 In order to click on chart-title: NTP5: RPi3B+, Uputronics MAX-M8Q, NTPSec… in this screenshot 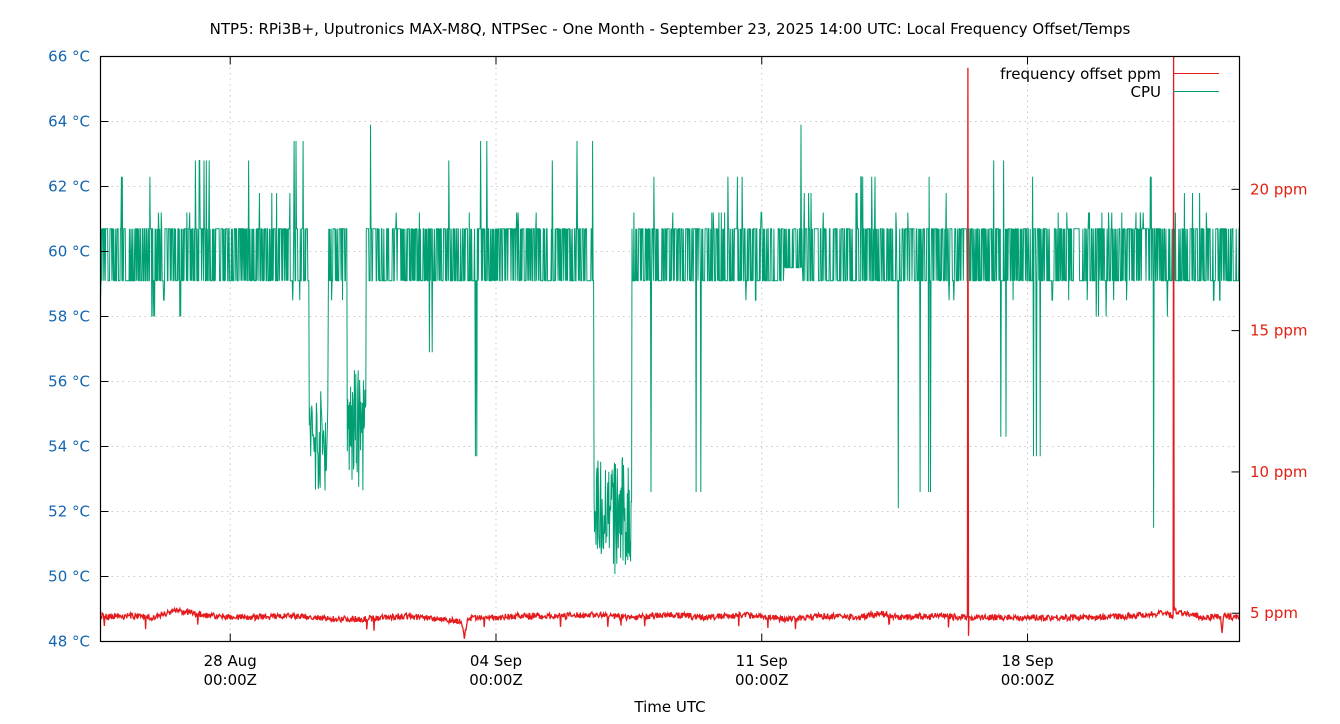, I will do `click(670, 29)`.